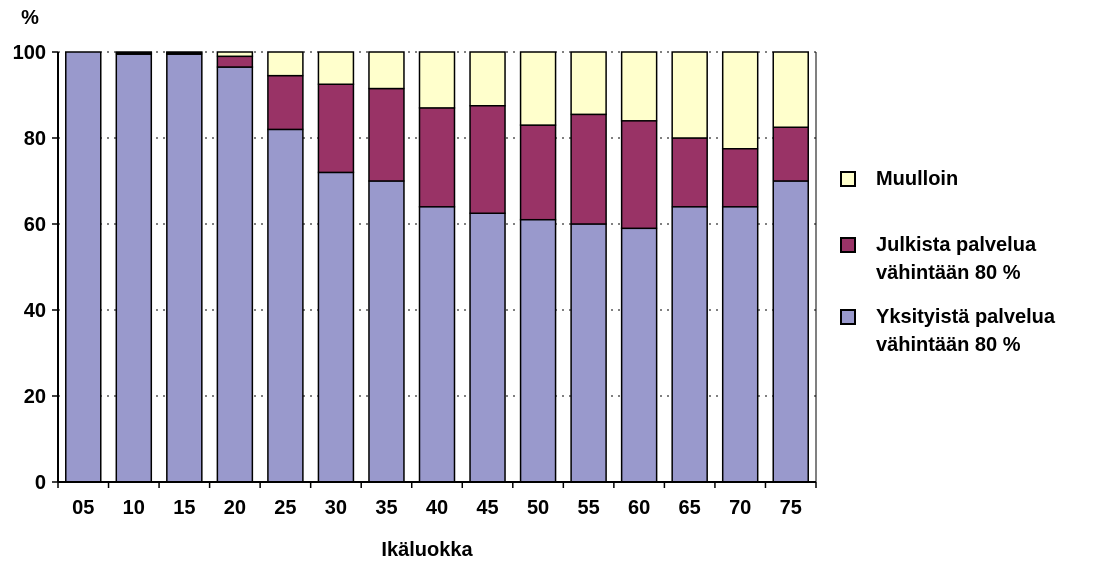 Image resolution: width=1094 pixels, height=571 pixels. Describe the element at coordinates (740, 508) in the screenshot. I see `x-tick-label: 70` at that location.